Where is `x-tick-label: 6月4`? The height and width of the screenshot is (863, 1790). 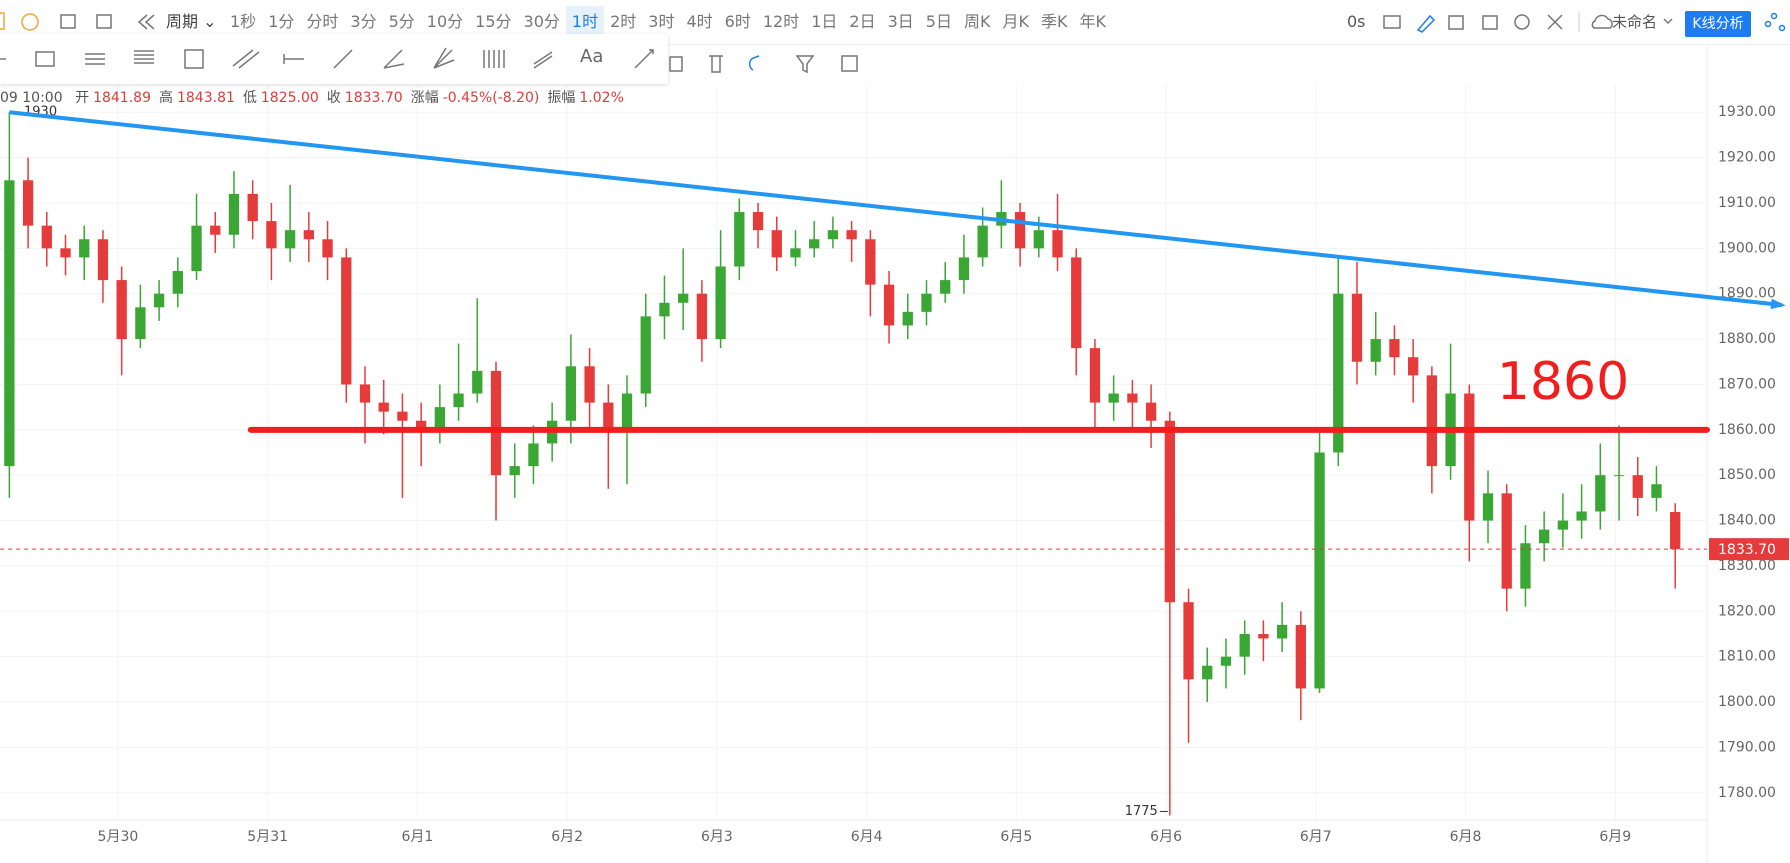
x-tick-label: 6月4 is located at coordinates (867, 837).